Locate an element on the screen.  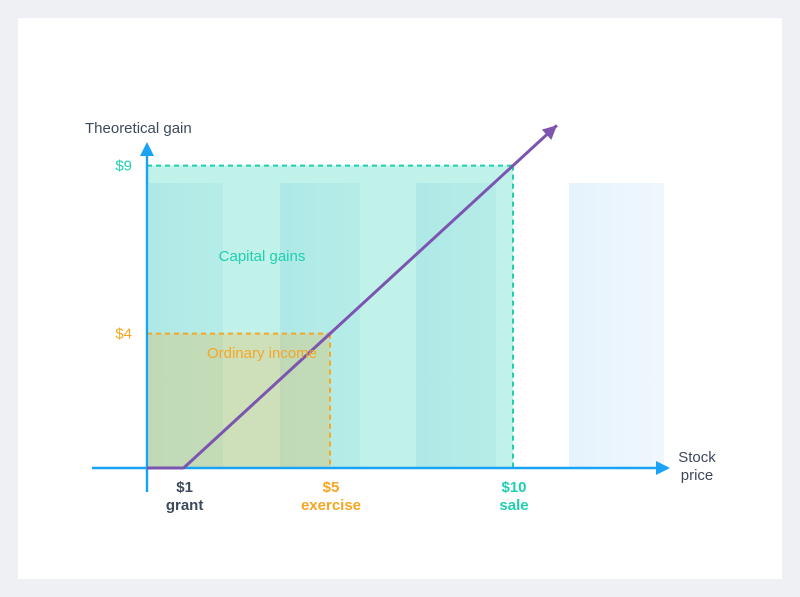
ordinary-income-region is located at coordinates (238, 400).